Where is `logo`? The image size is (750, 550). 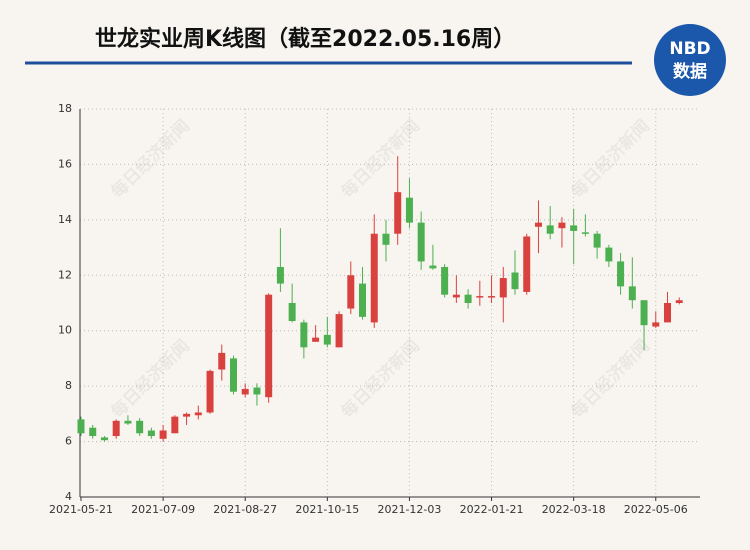 logo is located at coordinates (690, 60).